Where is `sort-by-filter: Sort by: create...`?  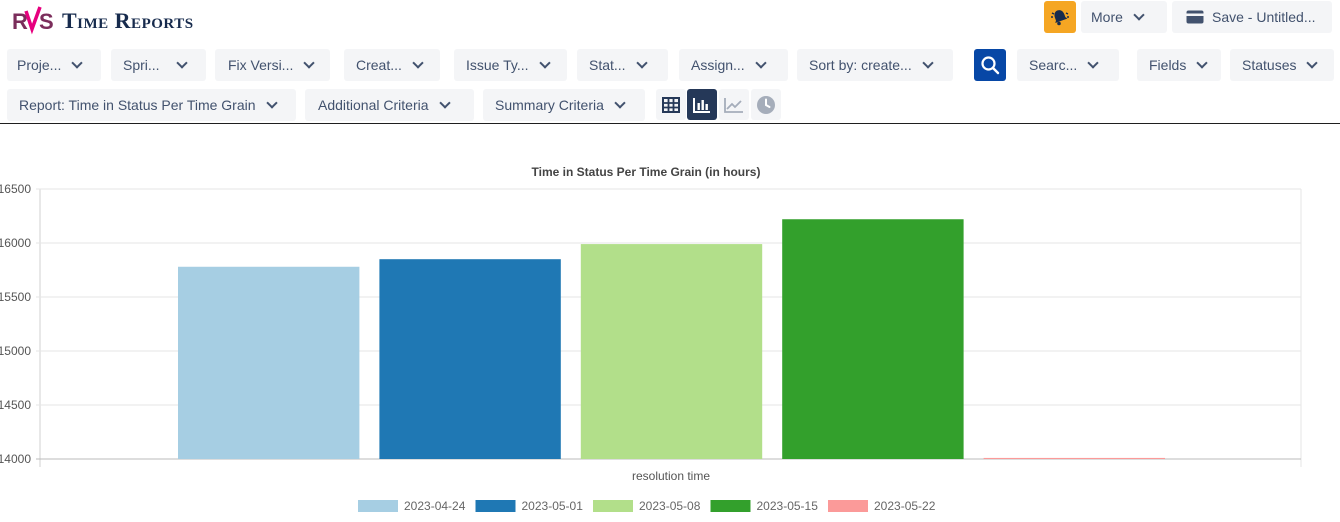 sort-by-filter: Sort by: create... is located at coordinates (875, 65).